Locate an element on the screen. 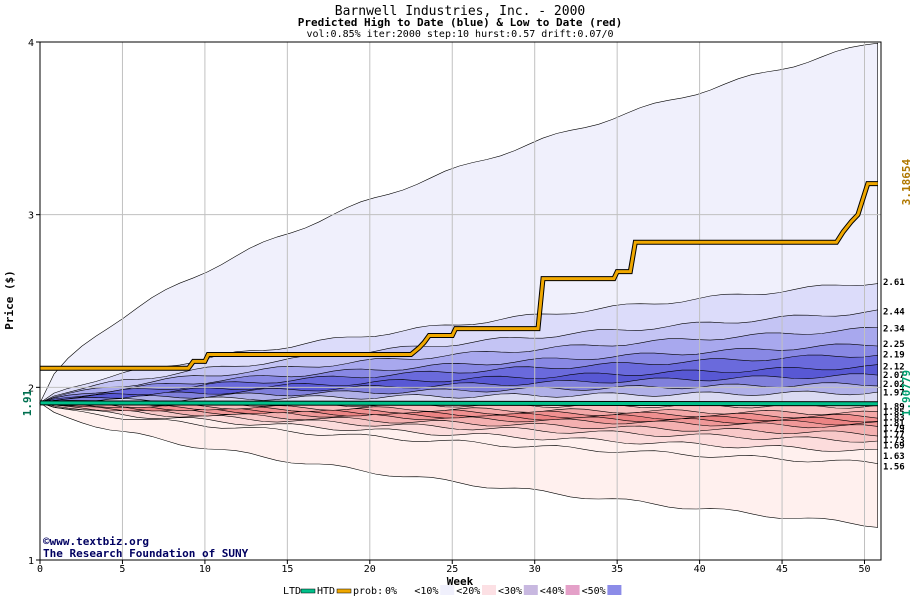 The width and height of the screenshot is (920, 600). copyright-text: ©www.textbiz.org is located at coordinates (96, 541).